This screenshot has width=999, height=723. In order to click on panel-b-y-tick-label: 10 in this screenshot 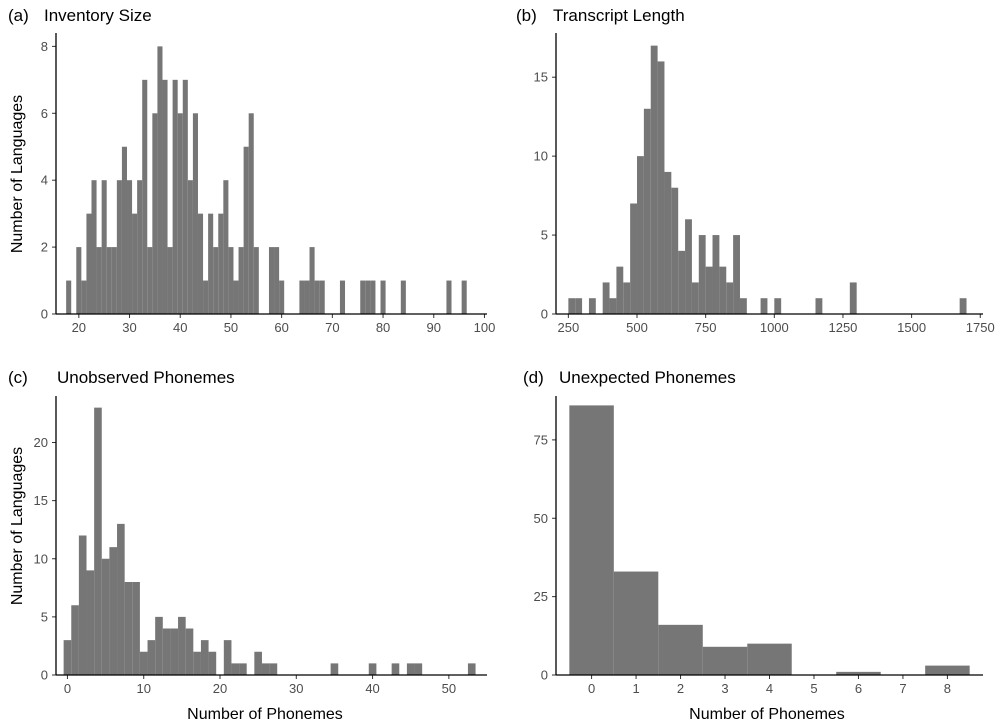, I will do `click(541, 156)`.